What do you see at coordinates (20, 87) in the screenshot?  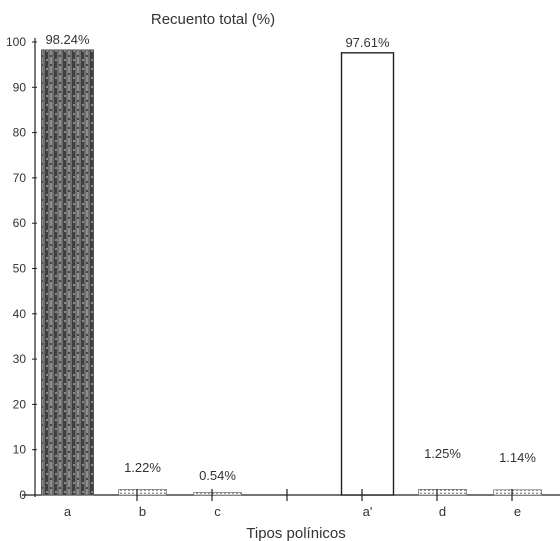 I see `y-tick-label: 90` at bounding box center [20, 87].